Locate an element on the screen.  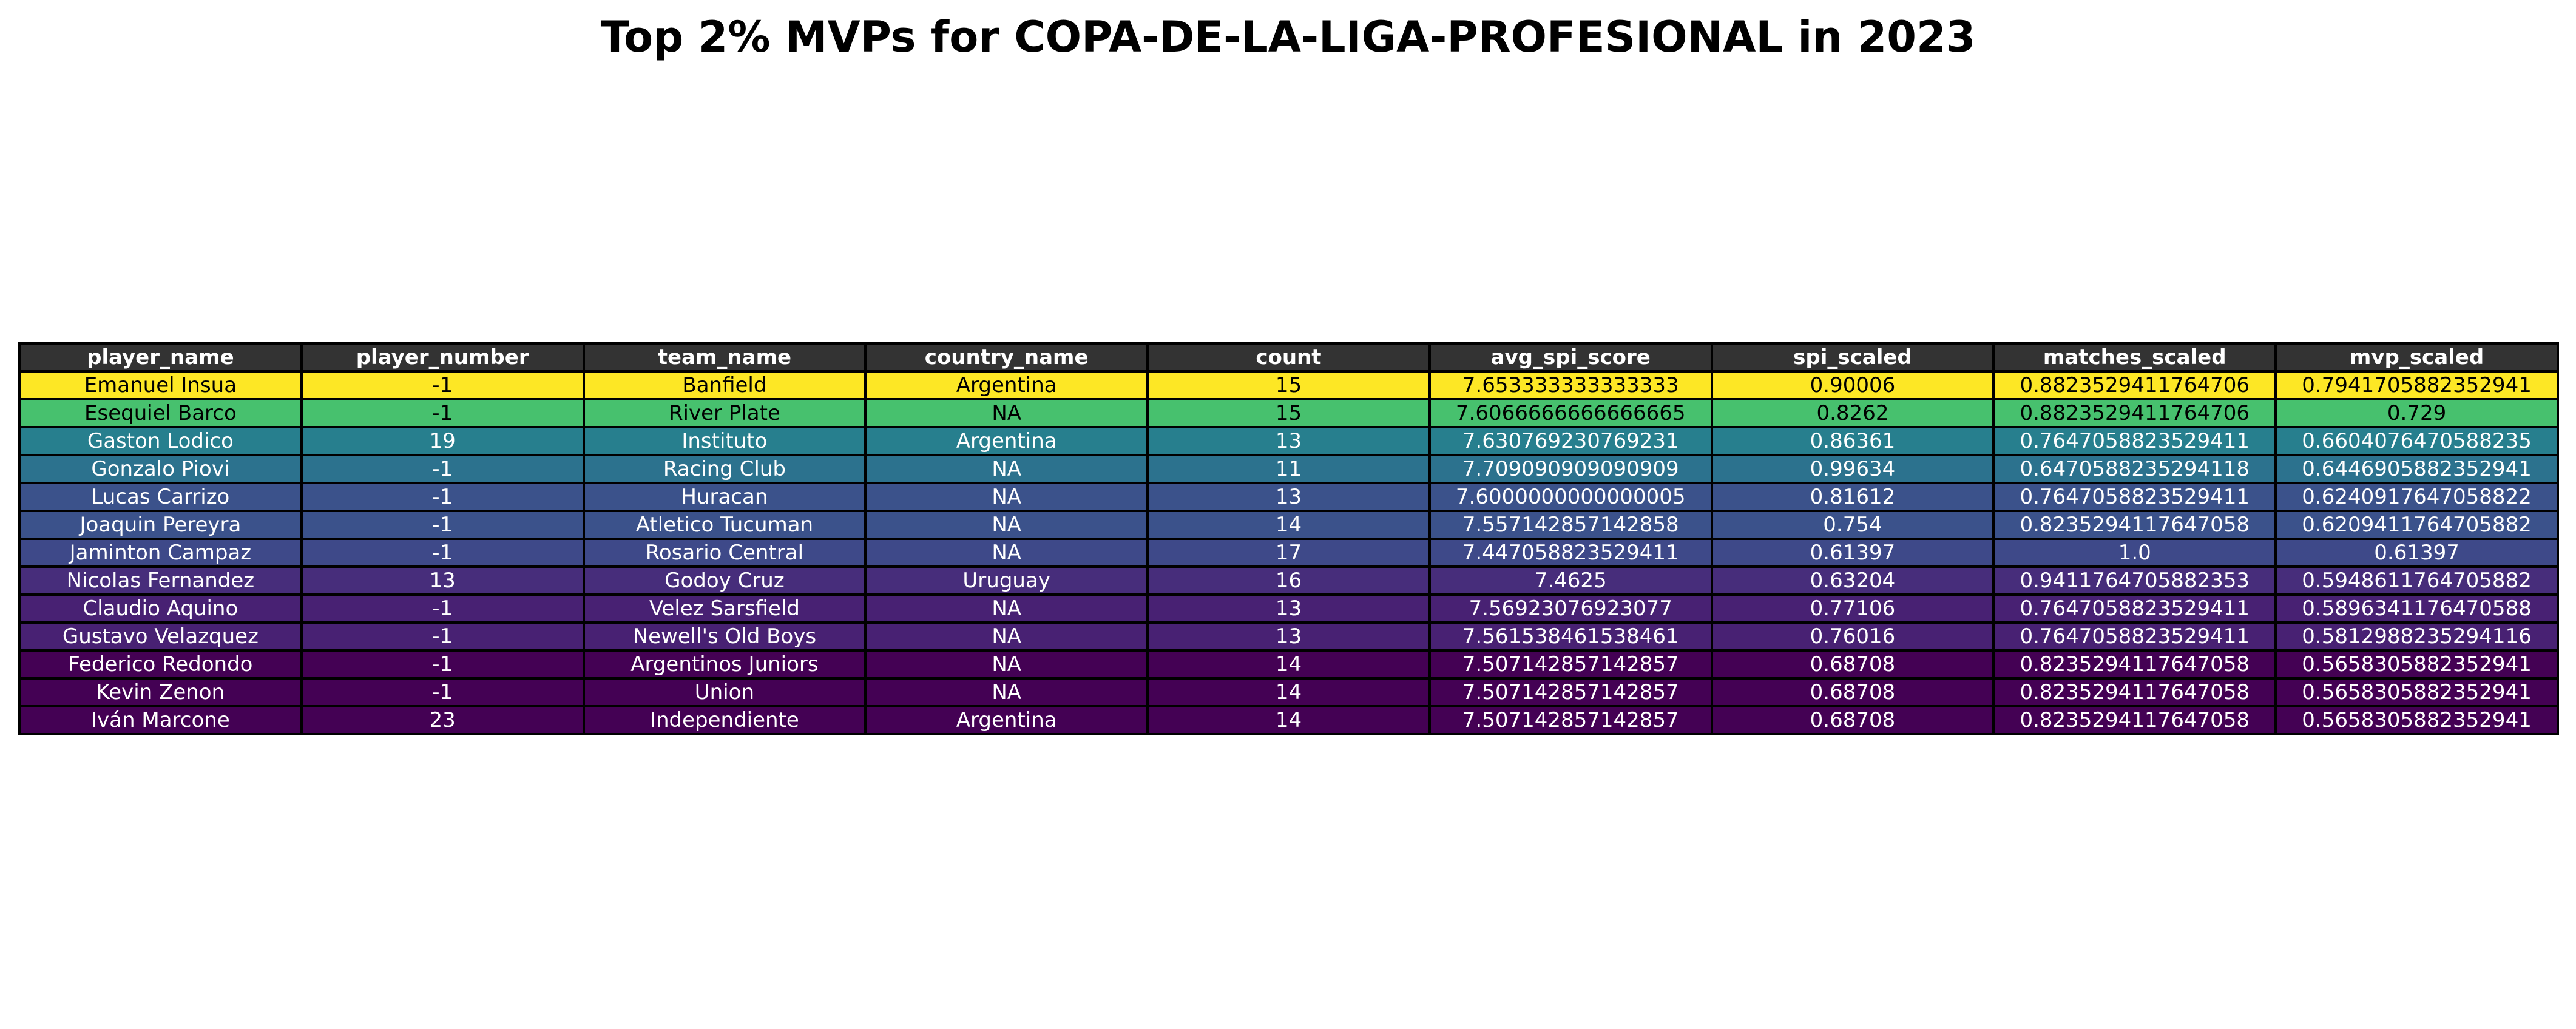
column-header-avg-spi-score: avg_spi_score is located at coordinates (1570, 357).